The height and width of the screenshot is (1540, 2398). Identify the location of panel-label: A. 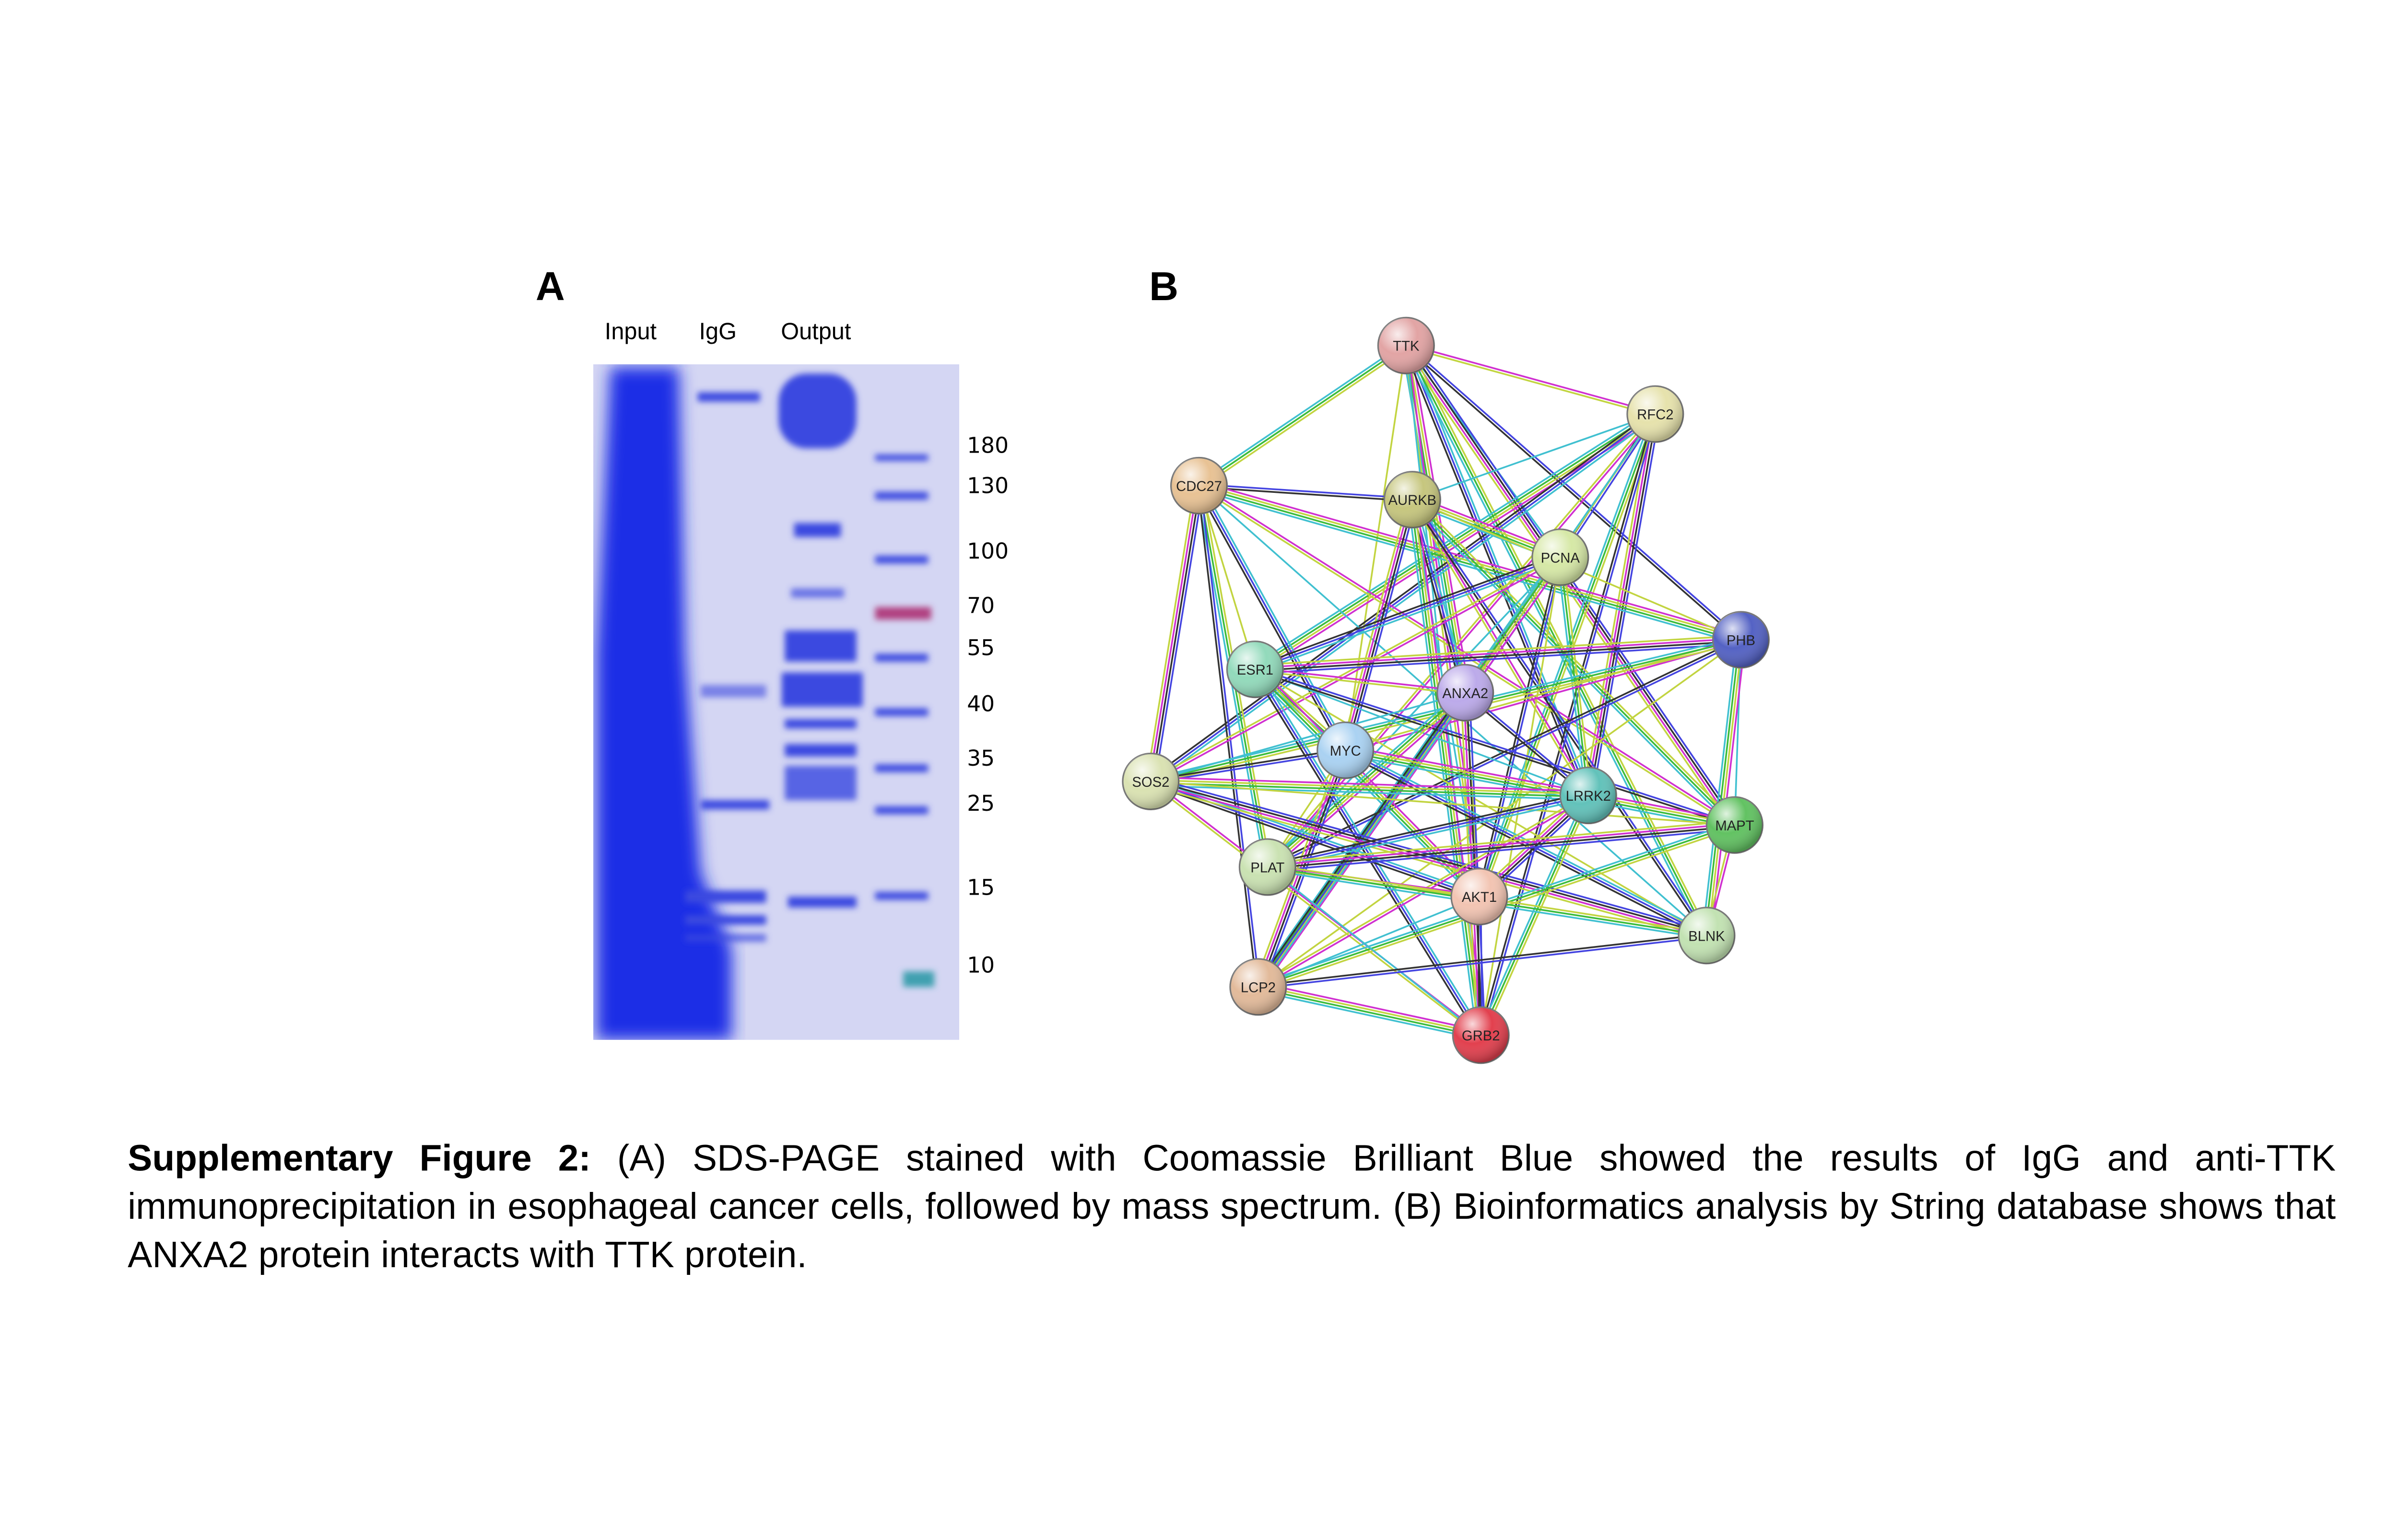
(551, 286).